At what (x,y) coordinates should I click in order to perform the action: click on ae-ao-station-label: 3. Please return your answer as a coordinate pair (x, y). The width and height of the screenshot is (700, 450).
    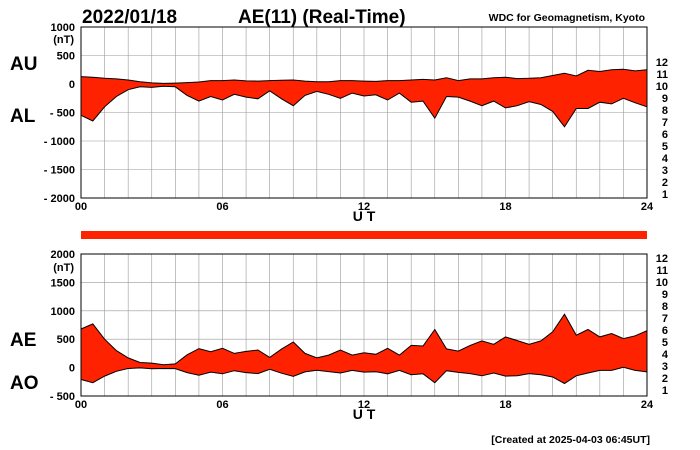
    Looking at the image, I should click on (665, 367).